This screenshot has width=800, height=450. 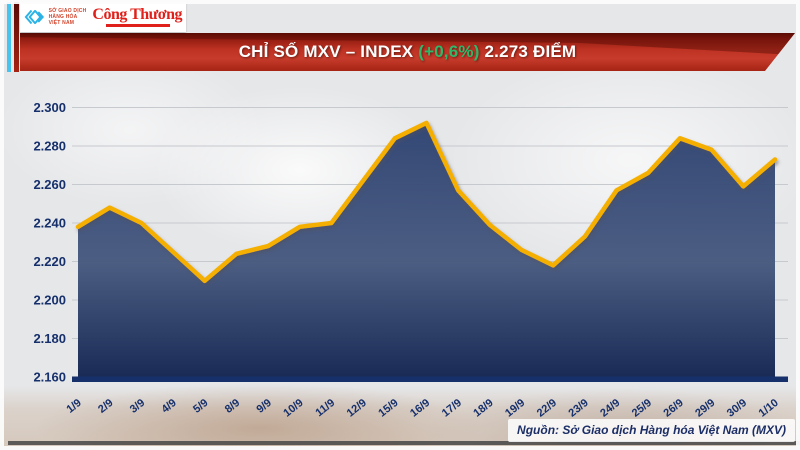 What do you see at coordinates (49, 184) in the screenshot?
I see `y-axis-label: 2.260` at bounding box center [49, 184].